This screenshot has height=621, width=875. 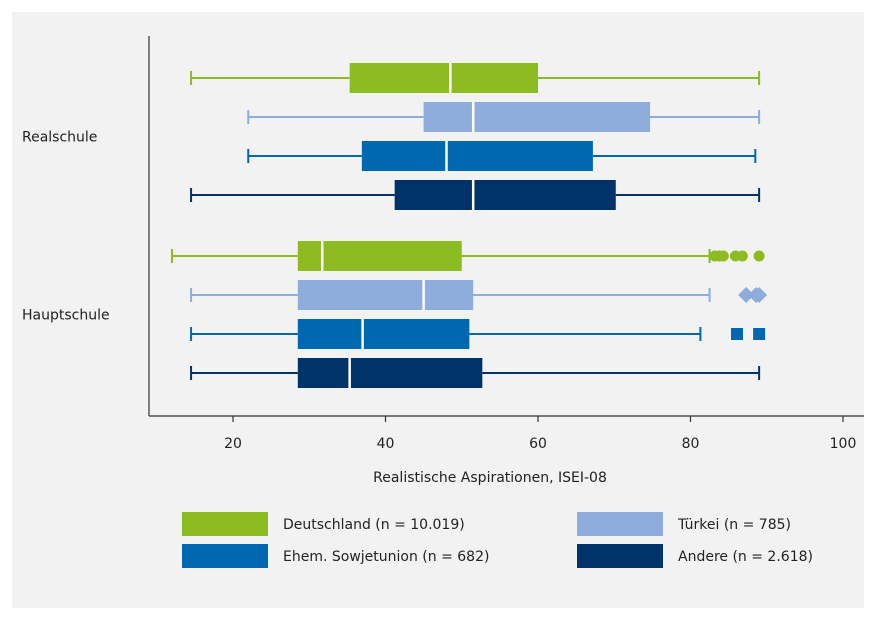 What do you see at coordinates (734, 525) in the screenshot?
I see `legend-label: Türkei (n = 785)` at bounding box center [734, 525].